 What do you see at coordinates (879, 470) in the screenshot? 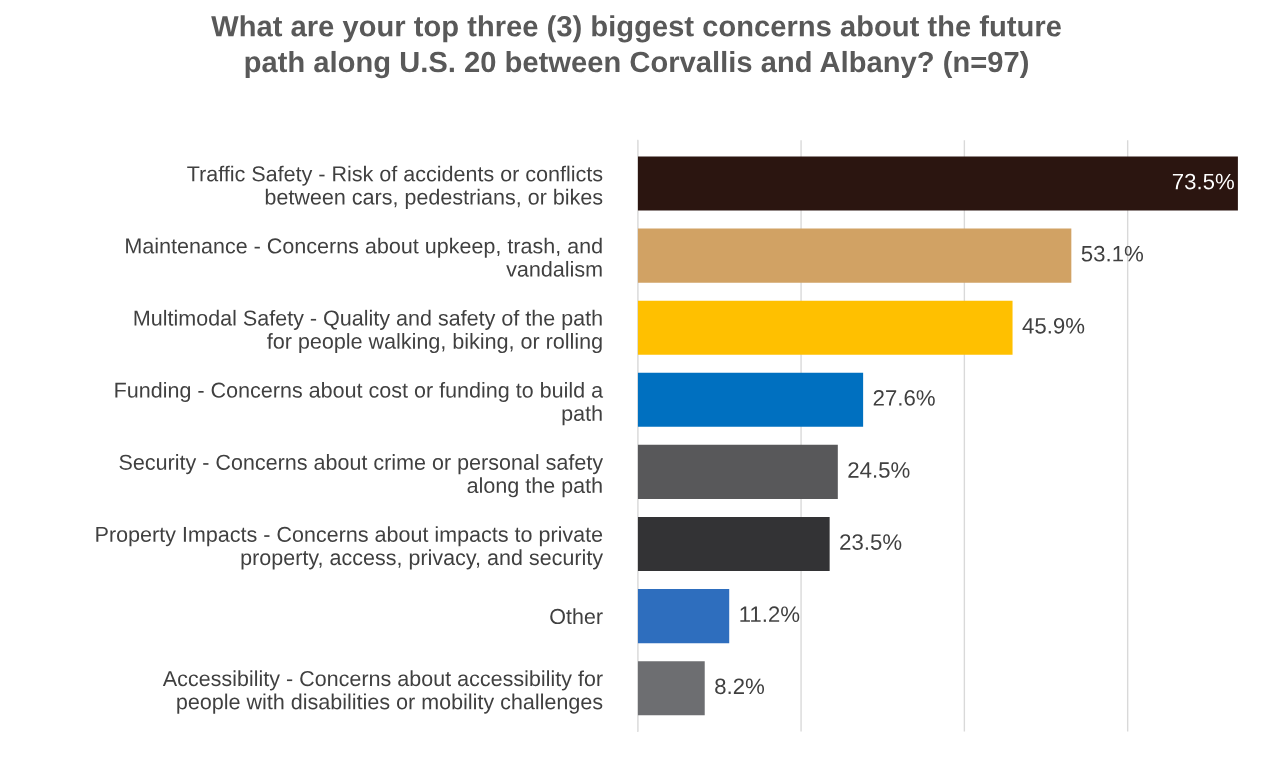
I see `data-label: 24.5%` at bounding box center [879, 470].